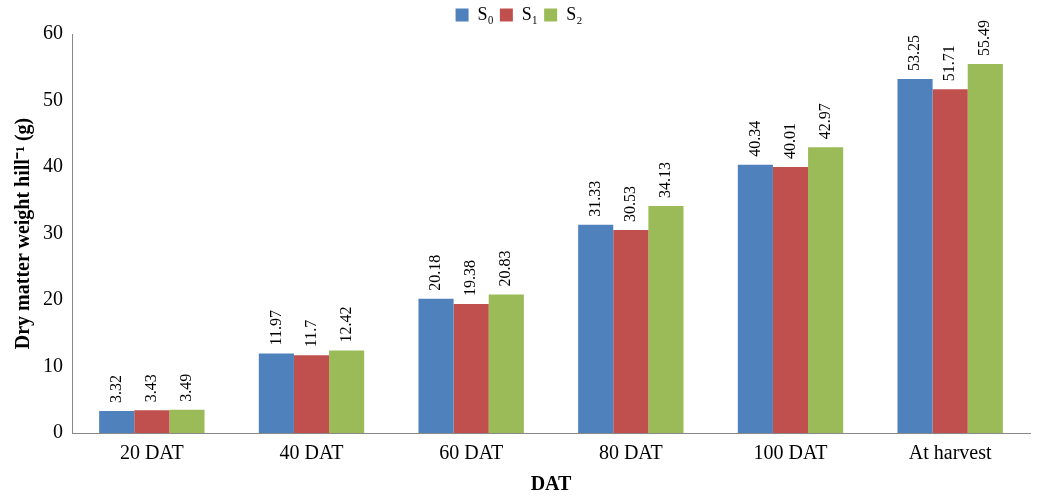  Describe the element at coordinates (594, 198) in the screenshot. I see `data-label: 31.33` at that location.